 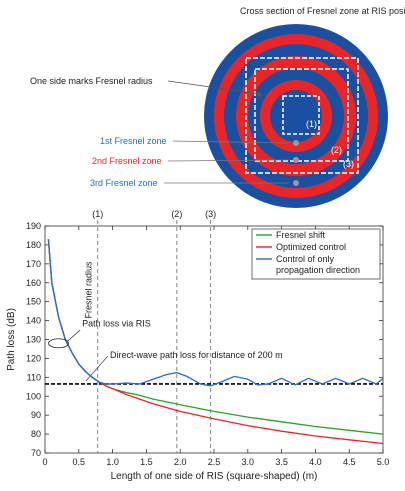 I want to click on y-tick-label: 90, so click(x=36, y=415).